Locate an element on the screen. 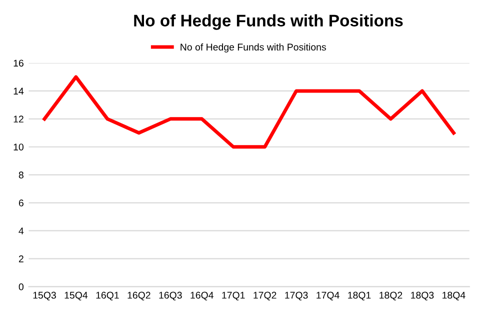 Image resolution: width=479 pixels, height=315 pixels. y-tick-label: 4 is located at coordinates (21, 231).